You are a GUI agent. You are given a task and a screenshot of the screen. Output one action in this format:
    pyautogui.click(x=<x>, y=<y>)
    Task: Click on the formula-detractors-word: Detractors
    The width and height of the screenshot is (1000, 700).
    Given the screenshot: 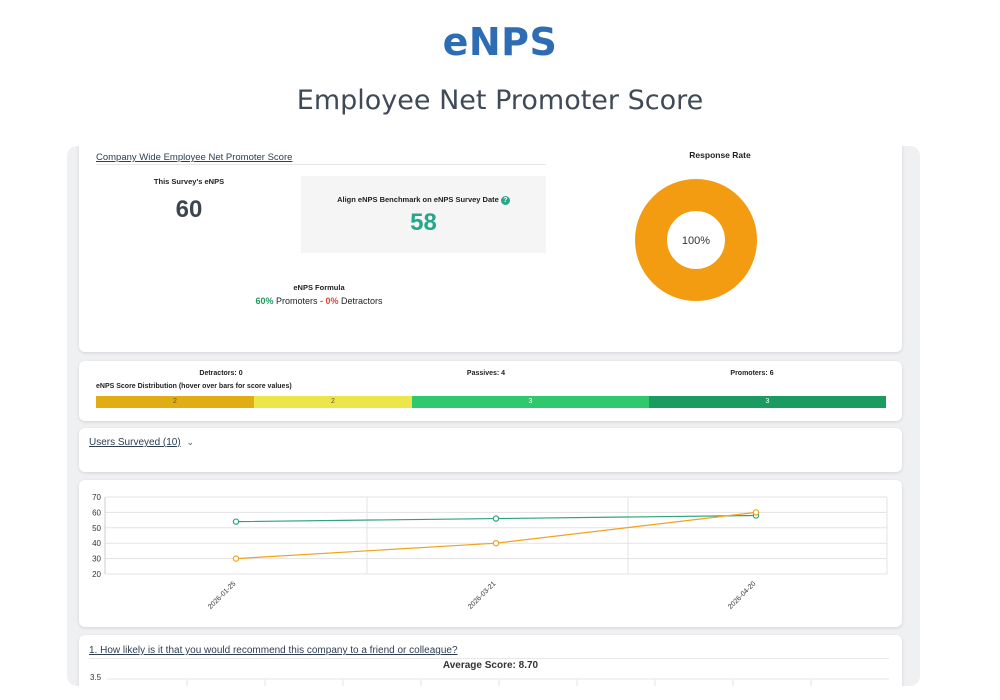 What is the action you would take?
    pyautogui.click(x=362, y=301)
    